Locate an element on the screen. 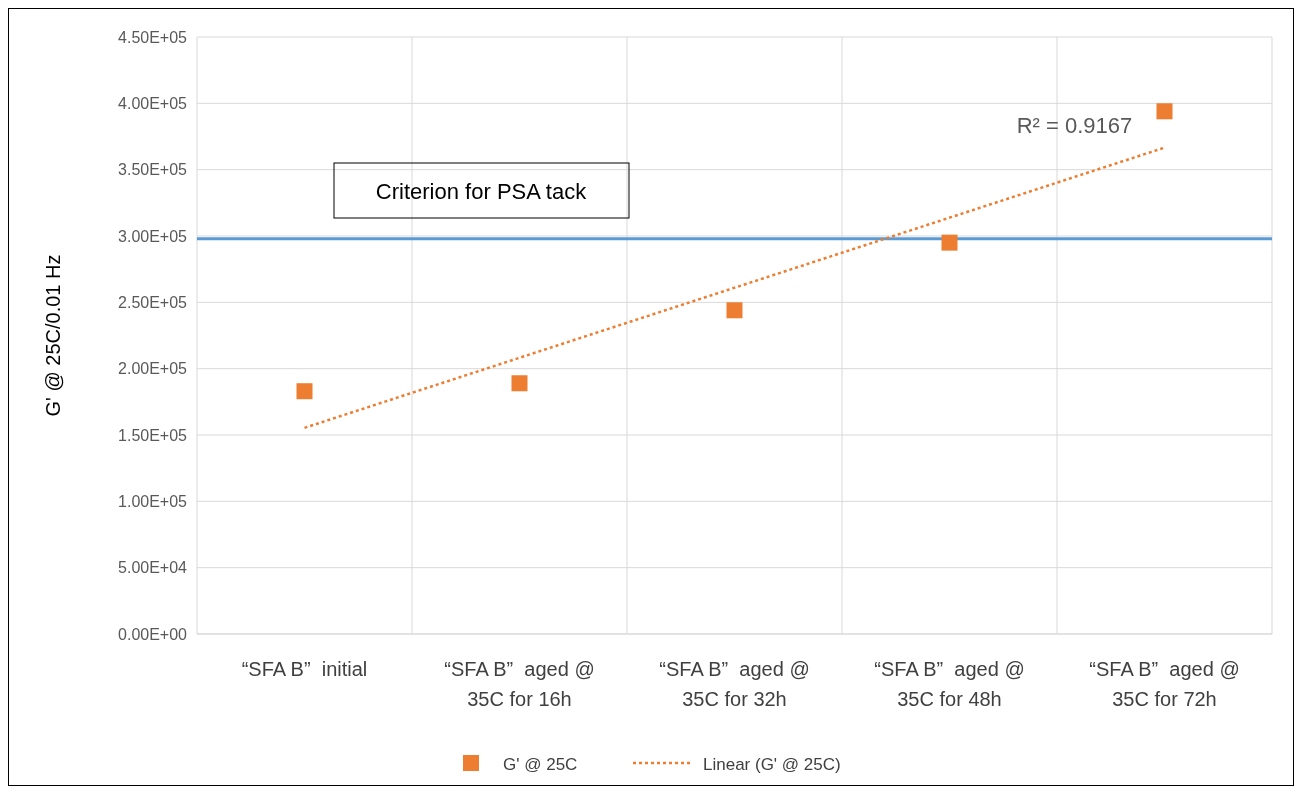 The height and width of the screenshot is (794, 1302). legend-label: Linear (G' @ 25C) is located at coordinates (772, 764).